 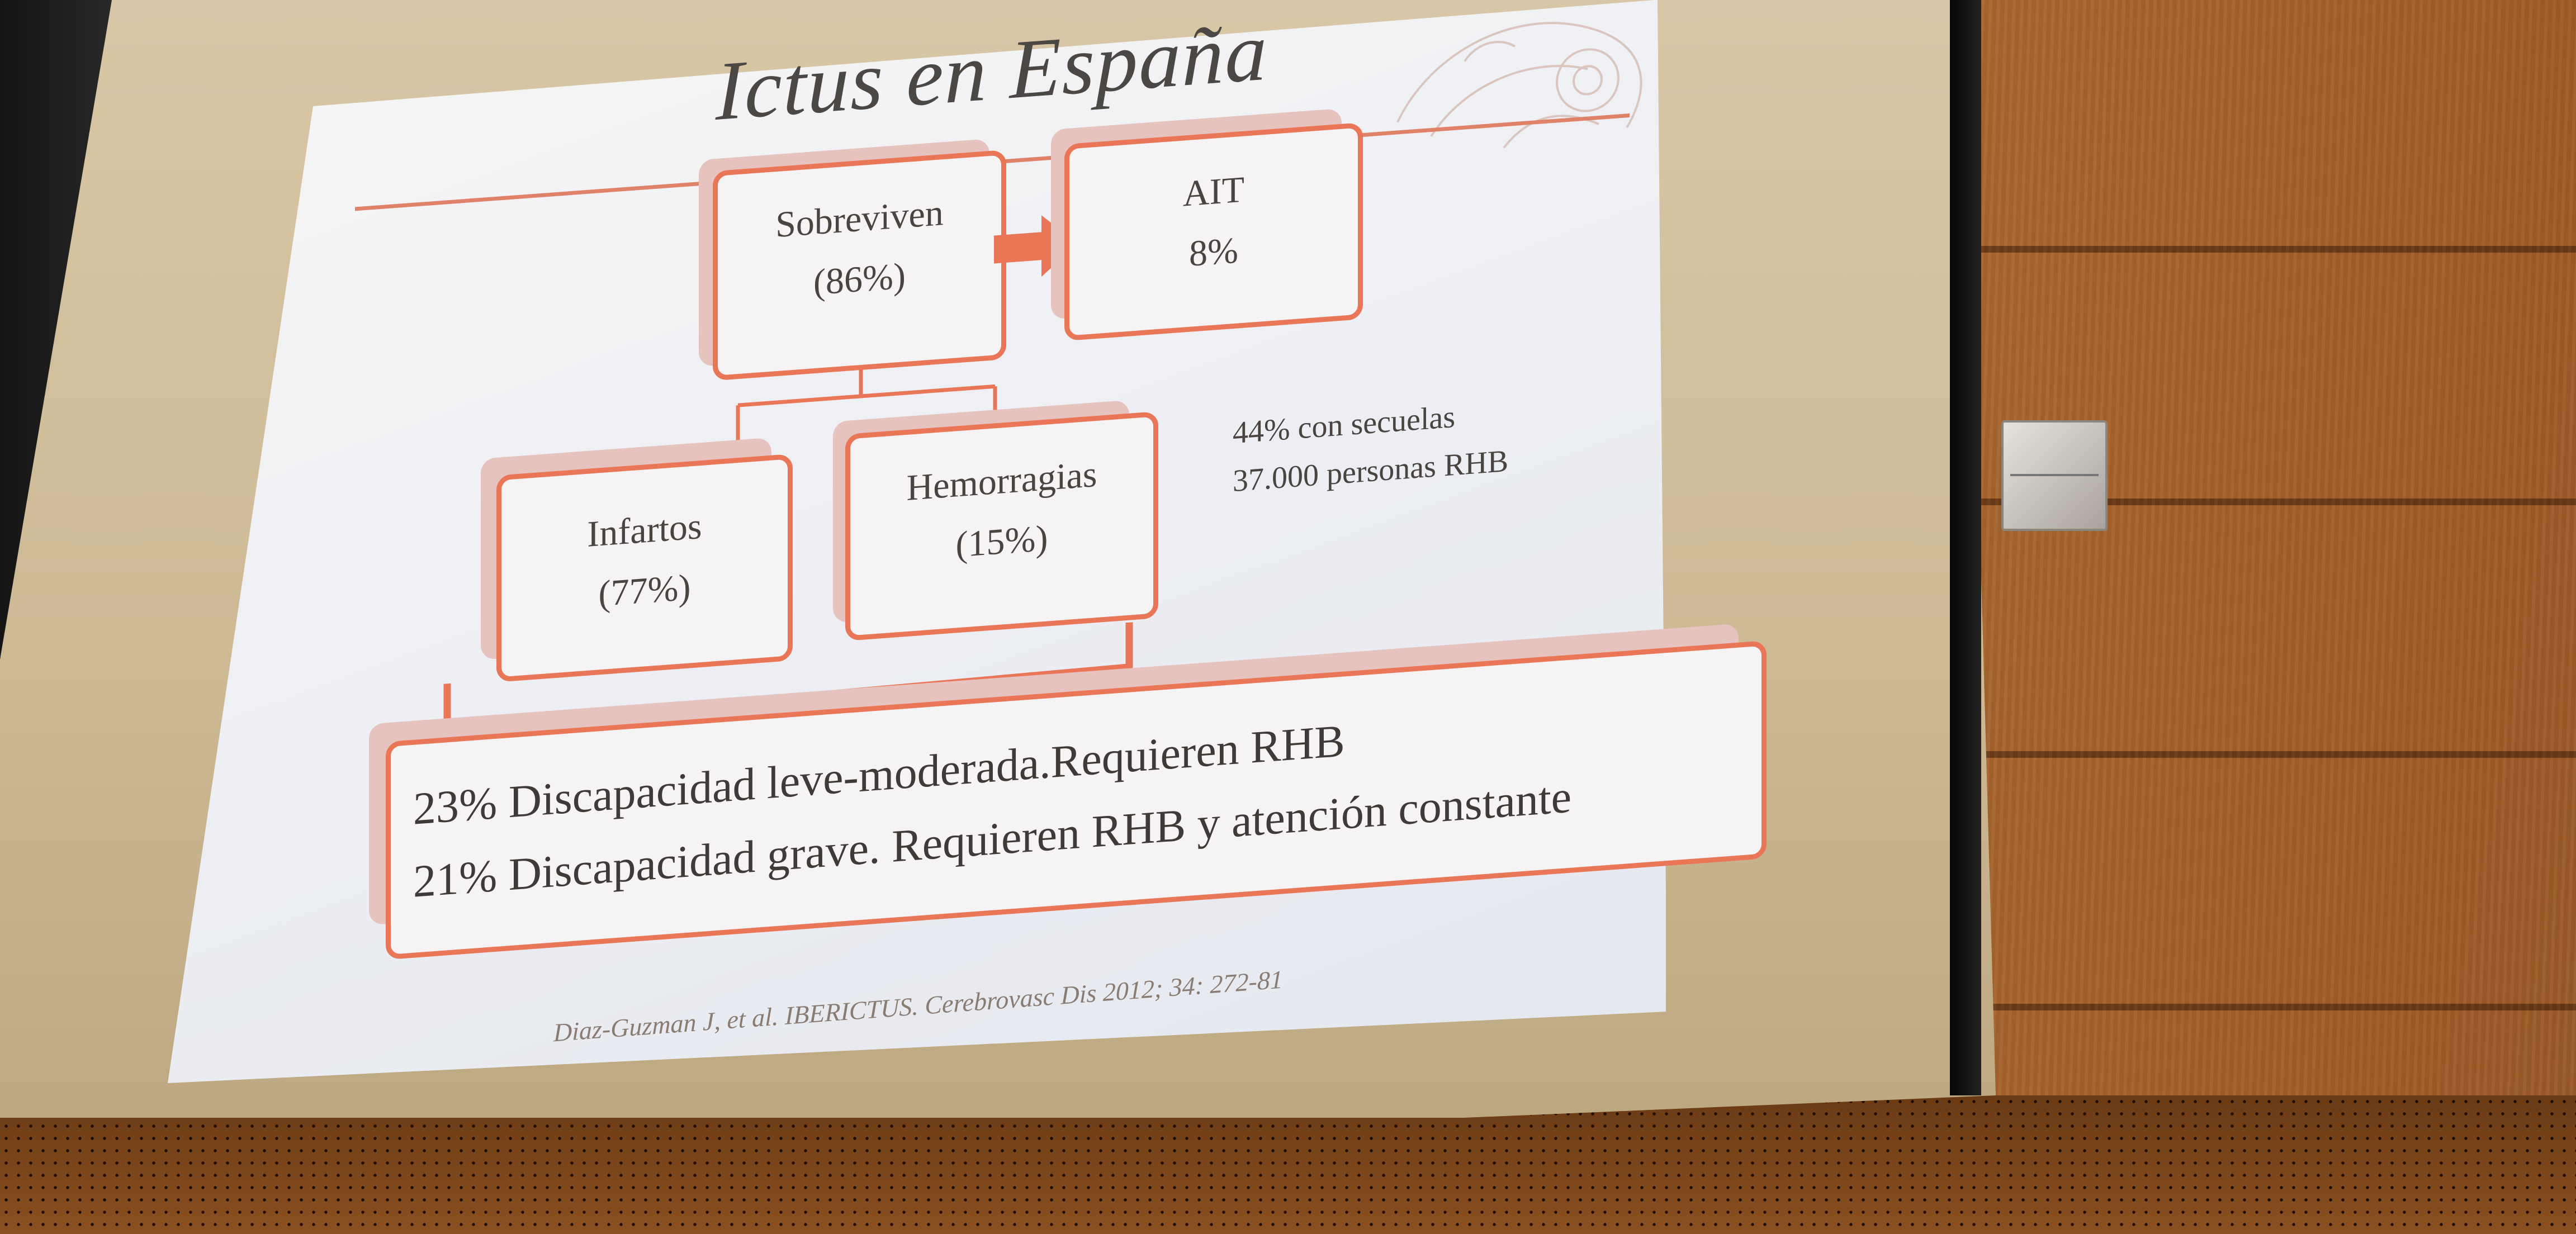 What do you see at coordinates (1519, 85) in the screenshot?
I see `decorative-ornament-illustration` at bounding box center [1519, 85].